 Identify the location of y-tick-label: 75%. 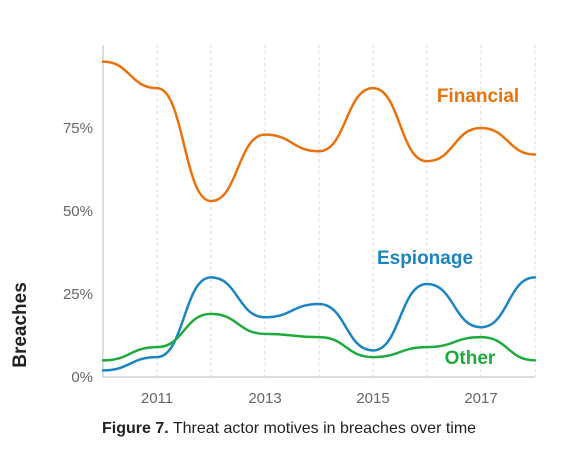
(78, 128).